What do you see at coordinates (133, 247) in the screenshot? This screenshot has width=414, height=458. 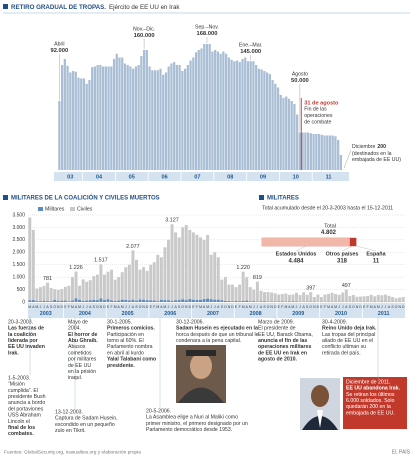 I see `data-label: 2.077` at bounding box center [133, 247].